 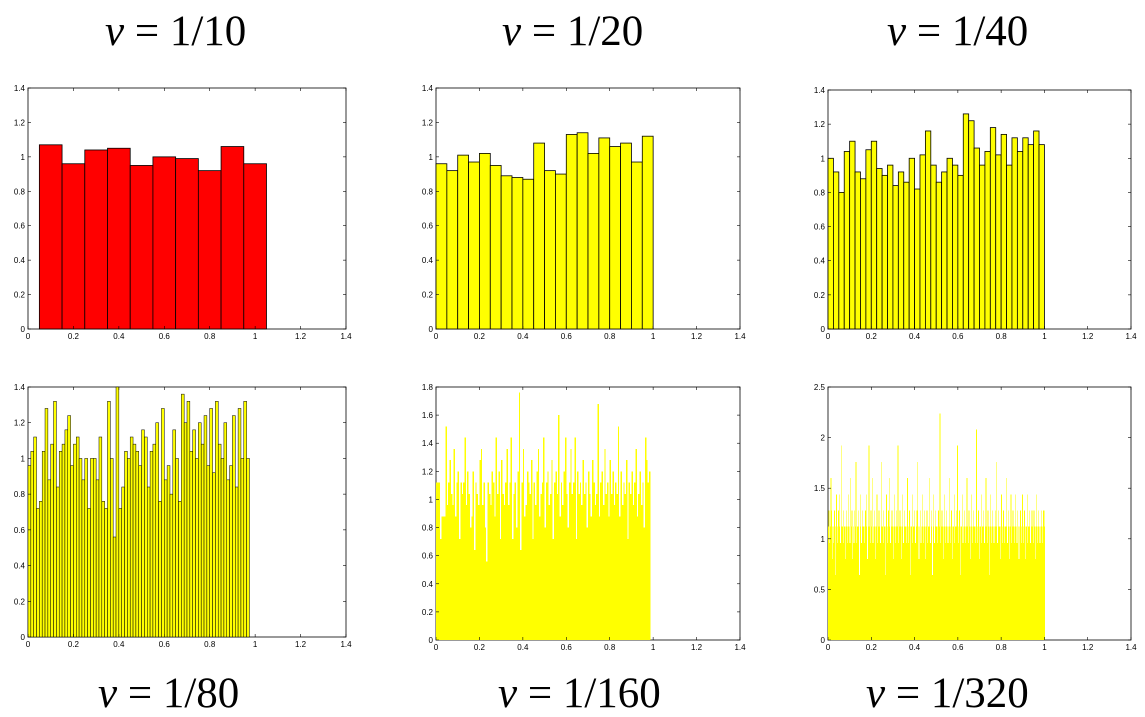 I want to click on y-tick-label: 0, so click(x=431, y=640).